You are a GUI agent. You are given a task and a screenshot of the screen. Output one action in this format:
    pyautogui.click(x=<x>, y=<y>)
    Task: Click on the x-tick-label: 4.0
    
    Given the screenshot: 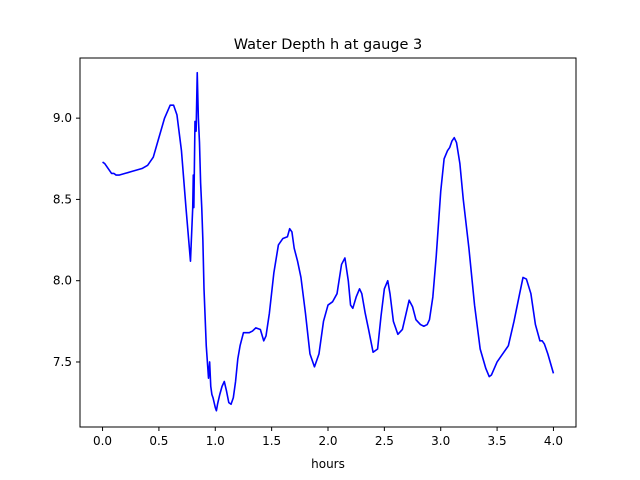 What is the action you would take?
    pyautogui.click(x=553, y=441)
    